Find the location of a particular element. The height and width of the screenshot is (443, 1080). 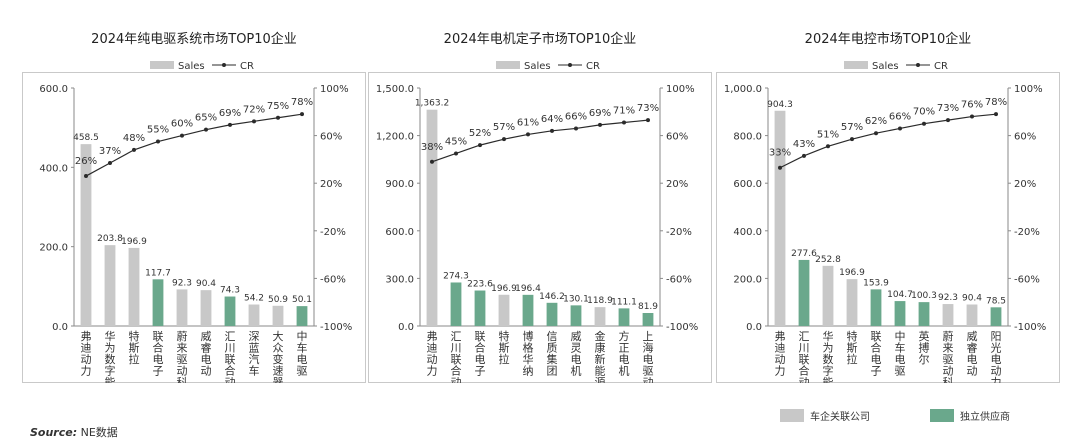

bar-value-label: 81.9 is located at coordinates (648, 307).